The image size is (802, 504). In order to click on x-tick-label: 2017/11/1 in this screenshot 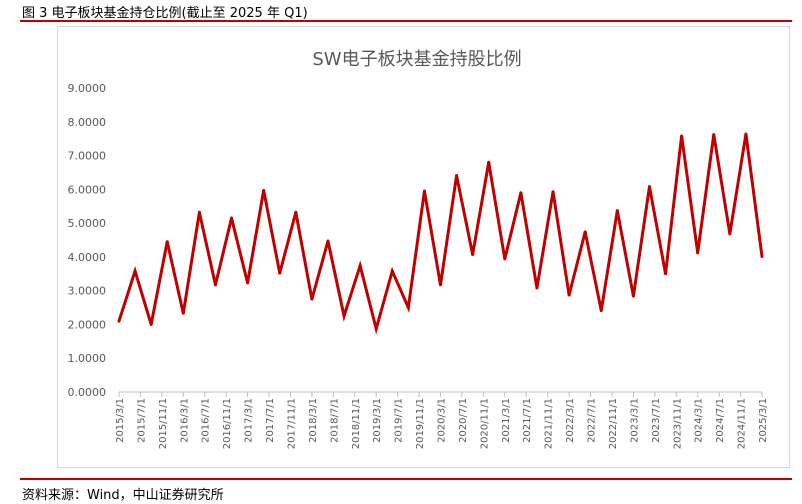, I will do `click(291, 423)`.